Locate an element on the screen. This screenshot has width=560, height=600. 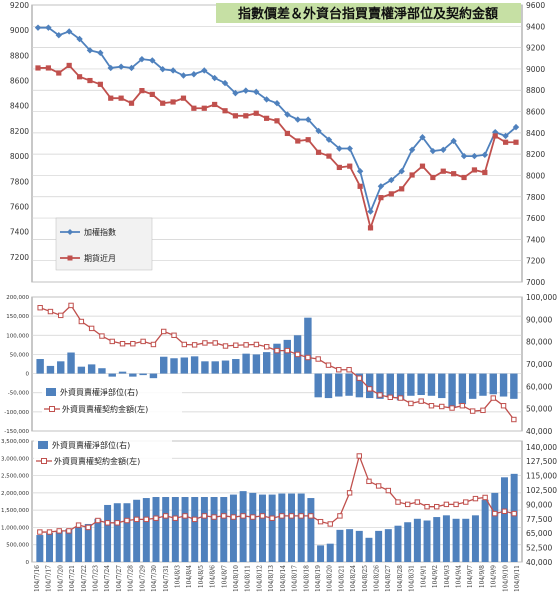
y2-tick-label: 9400 is located at coordinates (535, 26).